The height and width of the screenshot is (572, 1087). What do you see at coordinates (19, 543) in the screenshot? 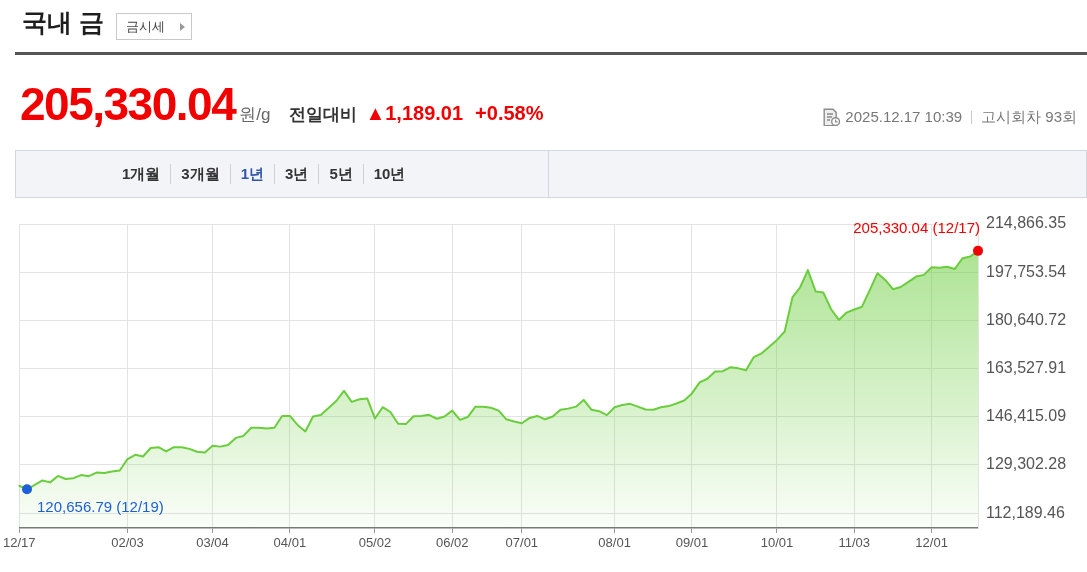
I see `x-tick-label: 12/17` at bounding box center [19, 543].